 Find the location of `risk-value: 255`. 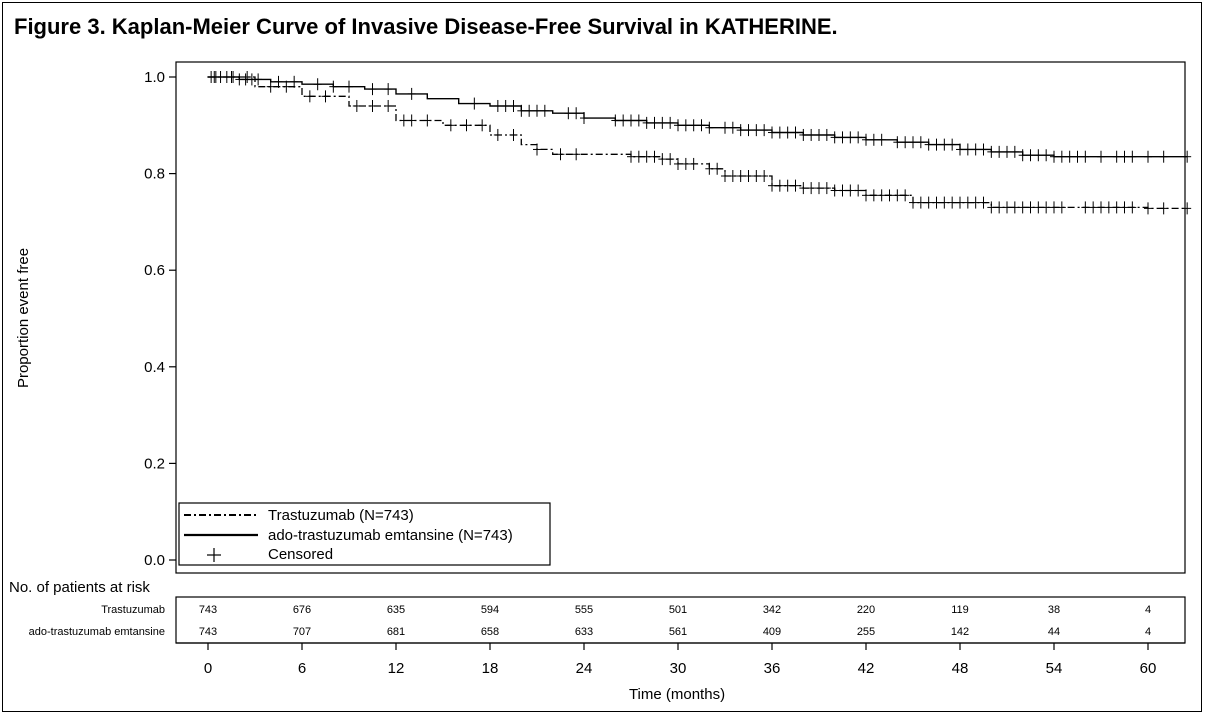

risk-value: 255 is located at coordinates (866, 632).